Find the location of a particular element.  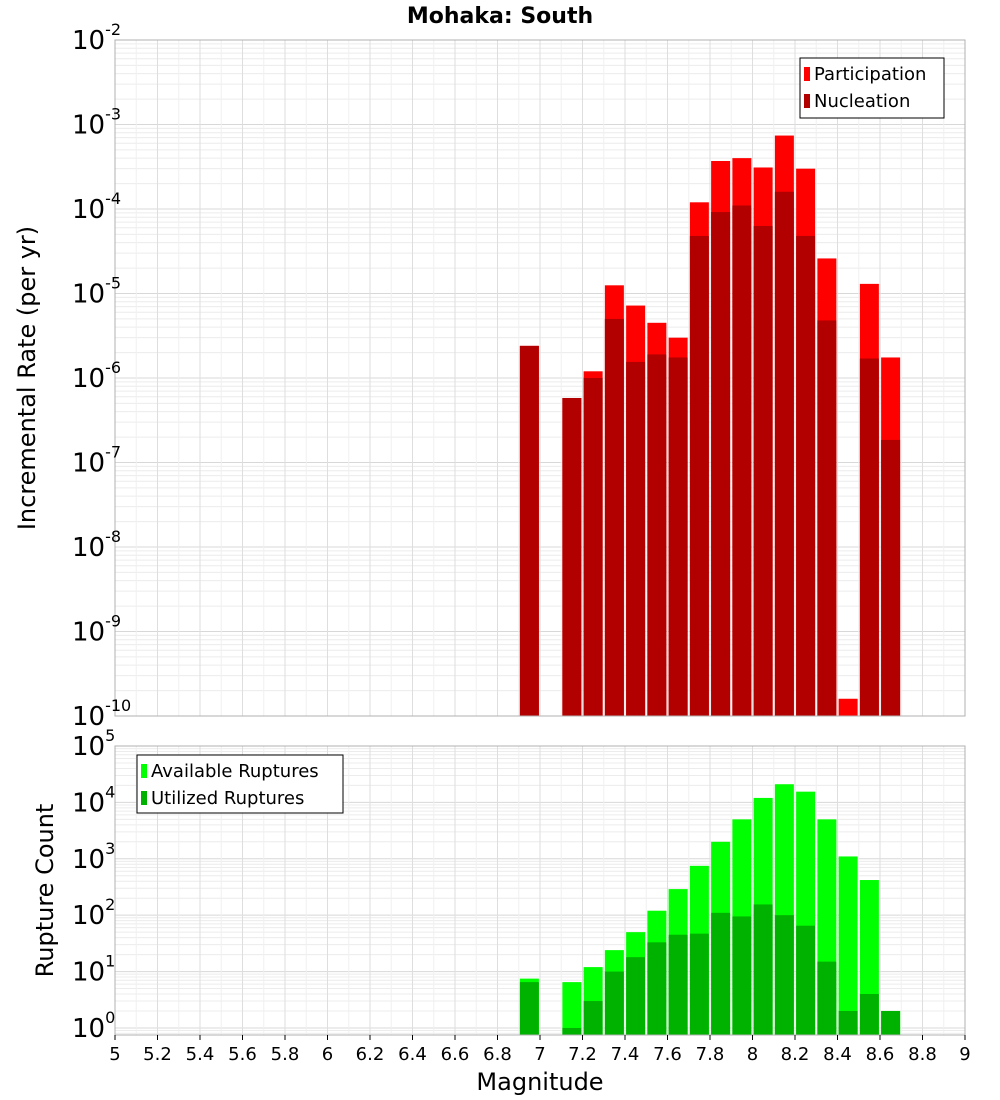

x-tick-label: 6.4 is located at coordinates (412, 1054).